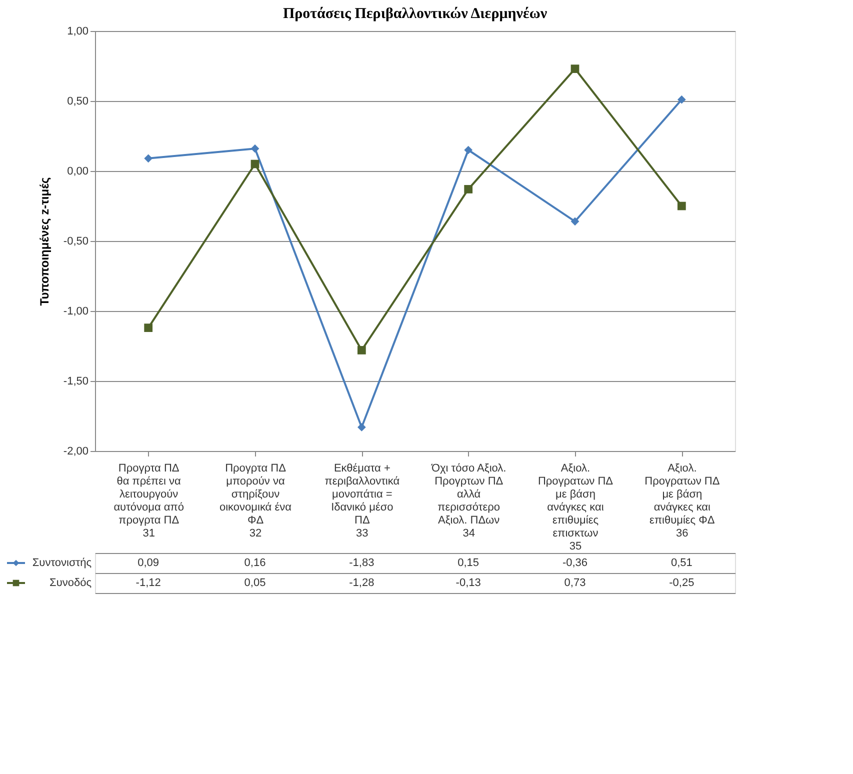  Describe the element at coordinates (468, 583) in the screenshot. I see `data-label: -0,13` at that location.